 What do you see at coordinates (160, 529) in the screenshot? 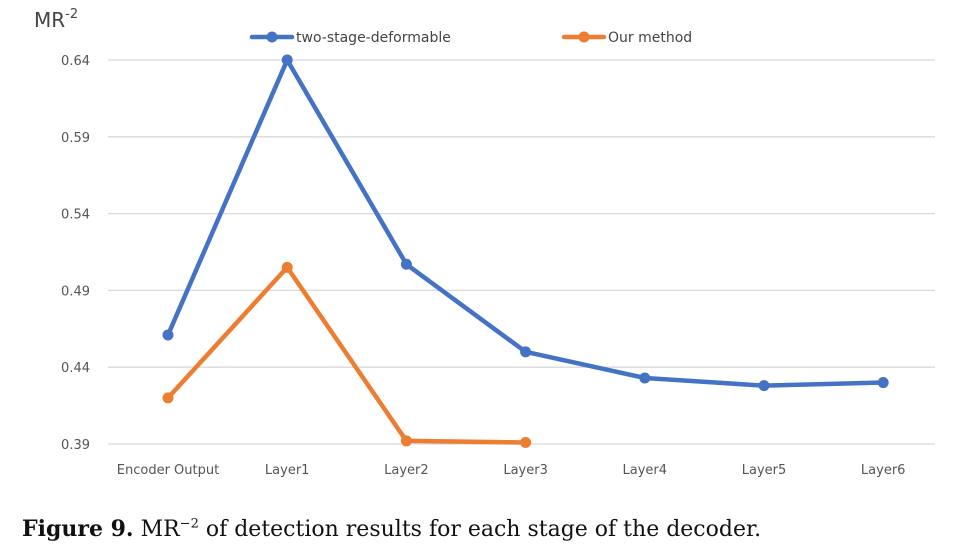
I see `caption-text-before: MR` at bounding box center [160, 529].